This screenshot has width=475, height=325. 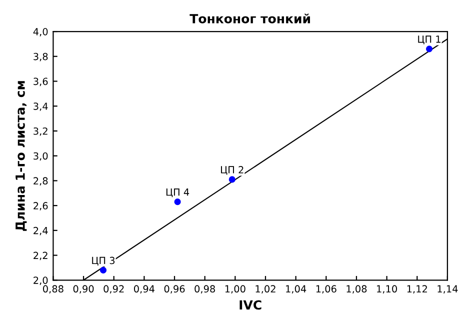 What do you see at coordinates (448, 289) in the screenshot?
I see `x-tick-label: 1,14` at bounding box center [448, 289].